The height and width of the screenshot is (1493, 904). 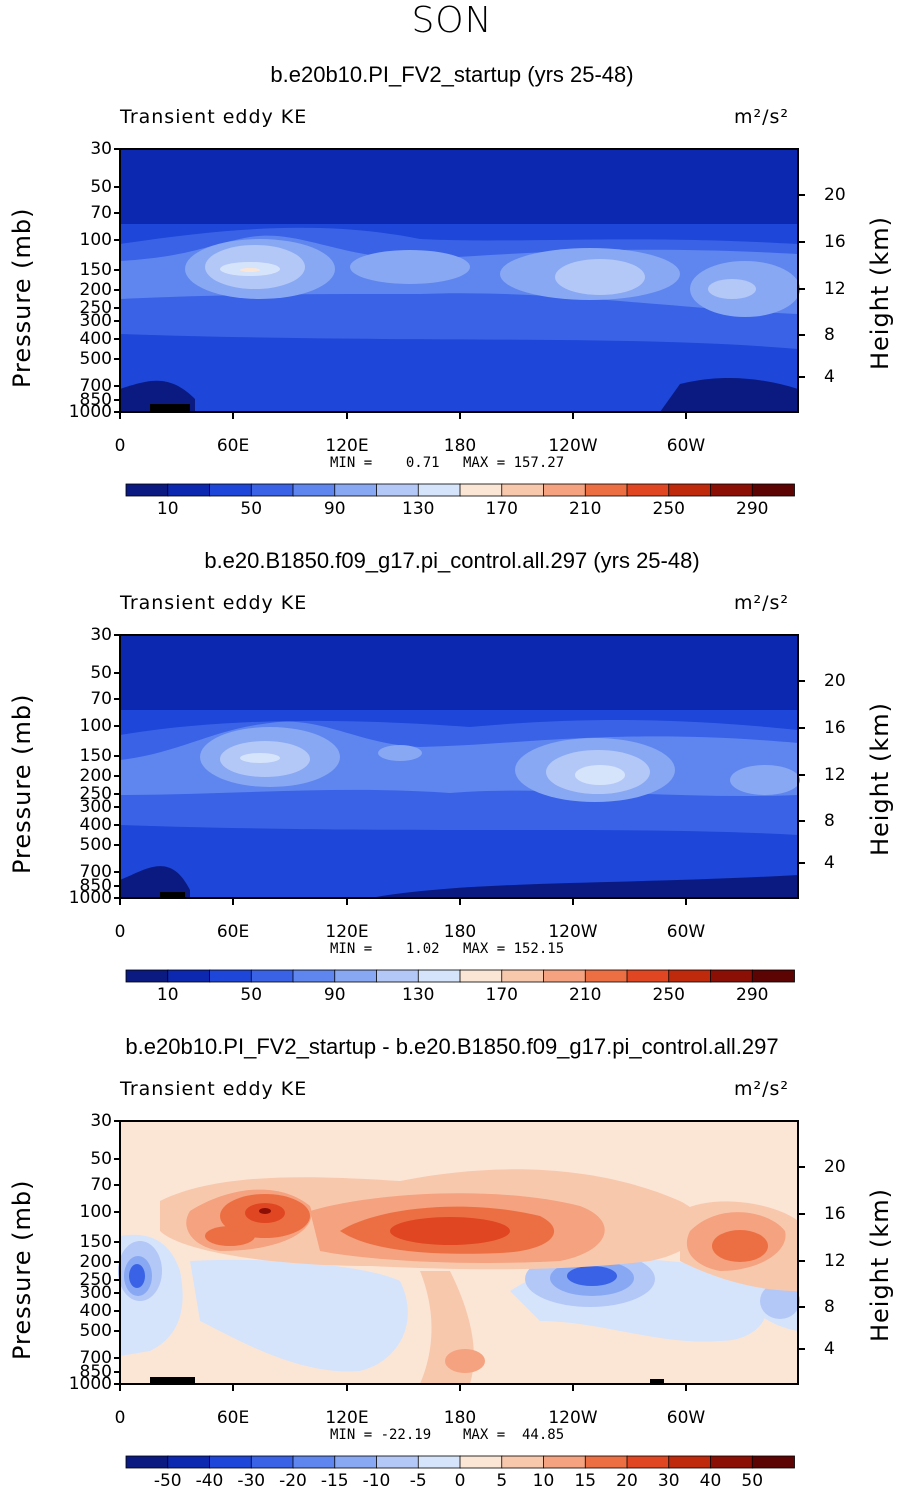 I want to click on panel3-colorbar-label: 30, so click(x=668, y=1481).